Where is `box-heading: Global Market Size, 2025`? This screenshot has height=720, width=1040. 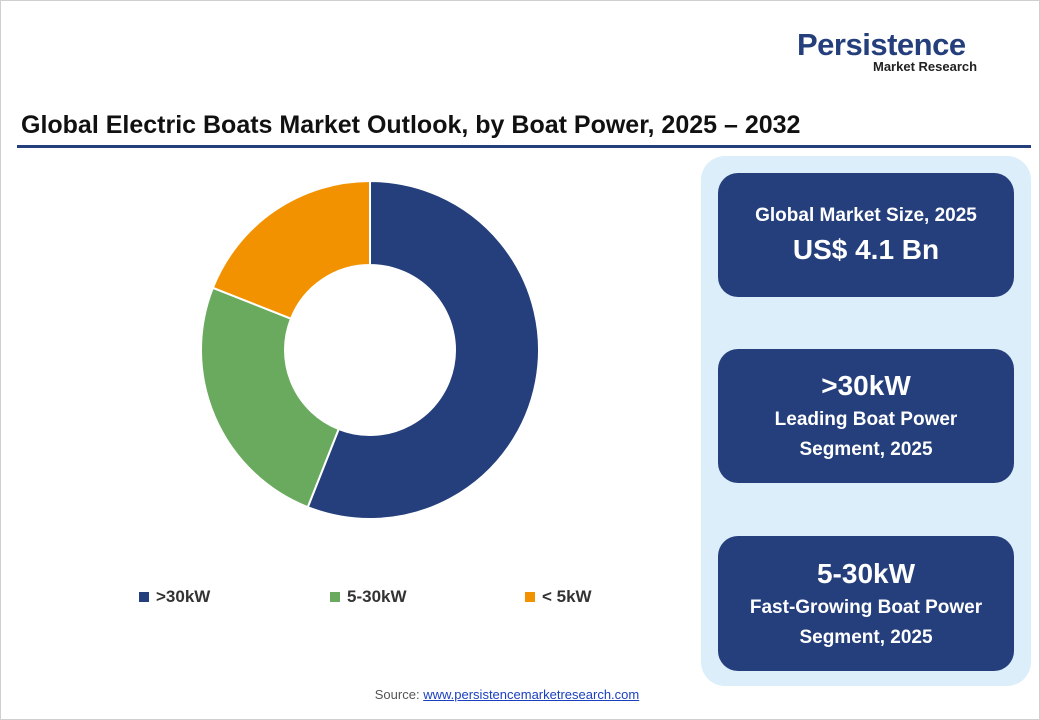
box-heading: Global Market Size, 2025 is located at coordinates (866, 215).